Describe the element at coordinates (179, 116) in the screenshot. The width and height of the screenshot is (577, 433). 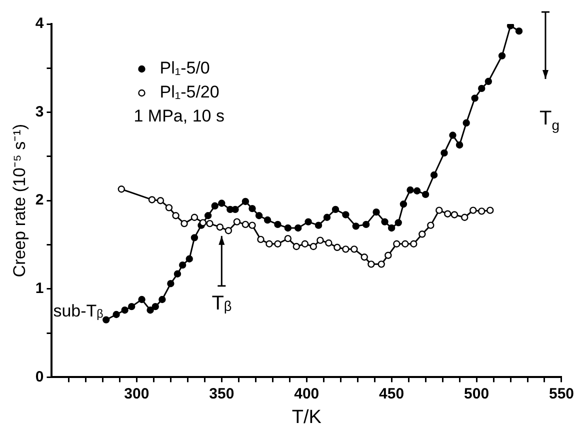
I see `annotation: 1 MPa, 10 s` at that location.